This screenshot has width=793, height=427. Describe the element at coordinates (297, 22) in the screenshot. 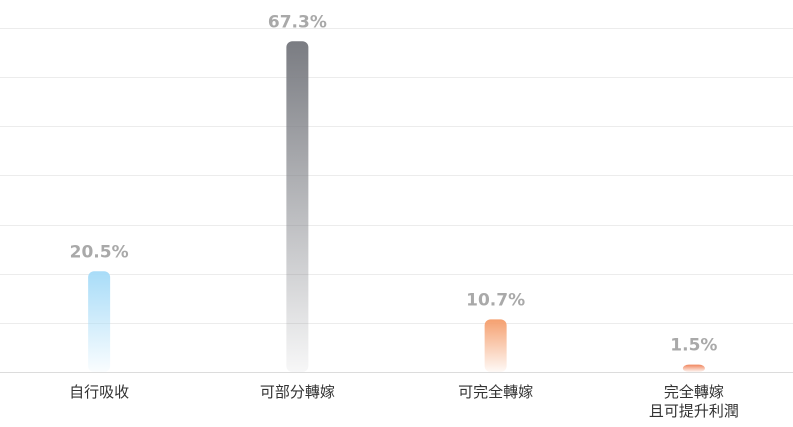

I see `value-label: 67.3%` at that location.